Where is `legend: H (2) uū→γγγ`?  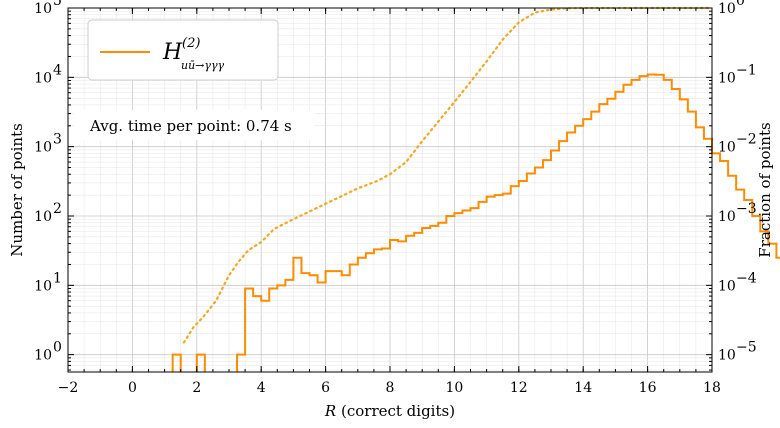 legend: H (2) uū→γγγ is located at coordinates (183, 50).